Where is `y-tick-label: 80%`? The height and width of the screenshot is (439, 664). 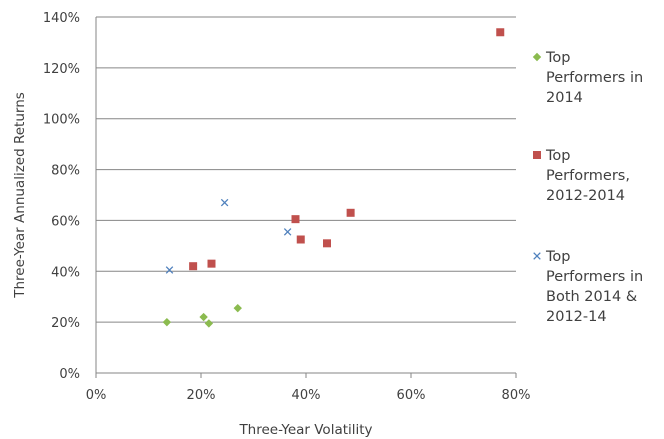 y-tick-label: 80% is located at coordinates (65, 171).